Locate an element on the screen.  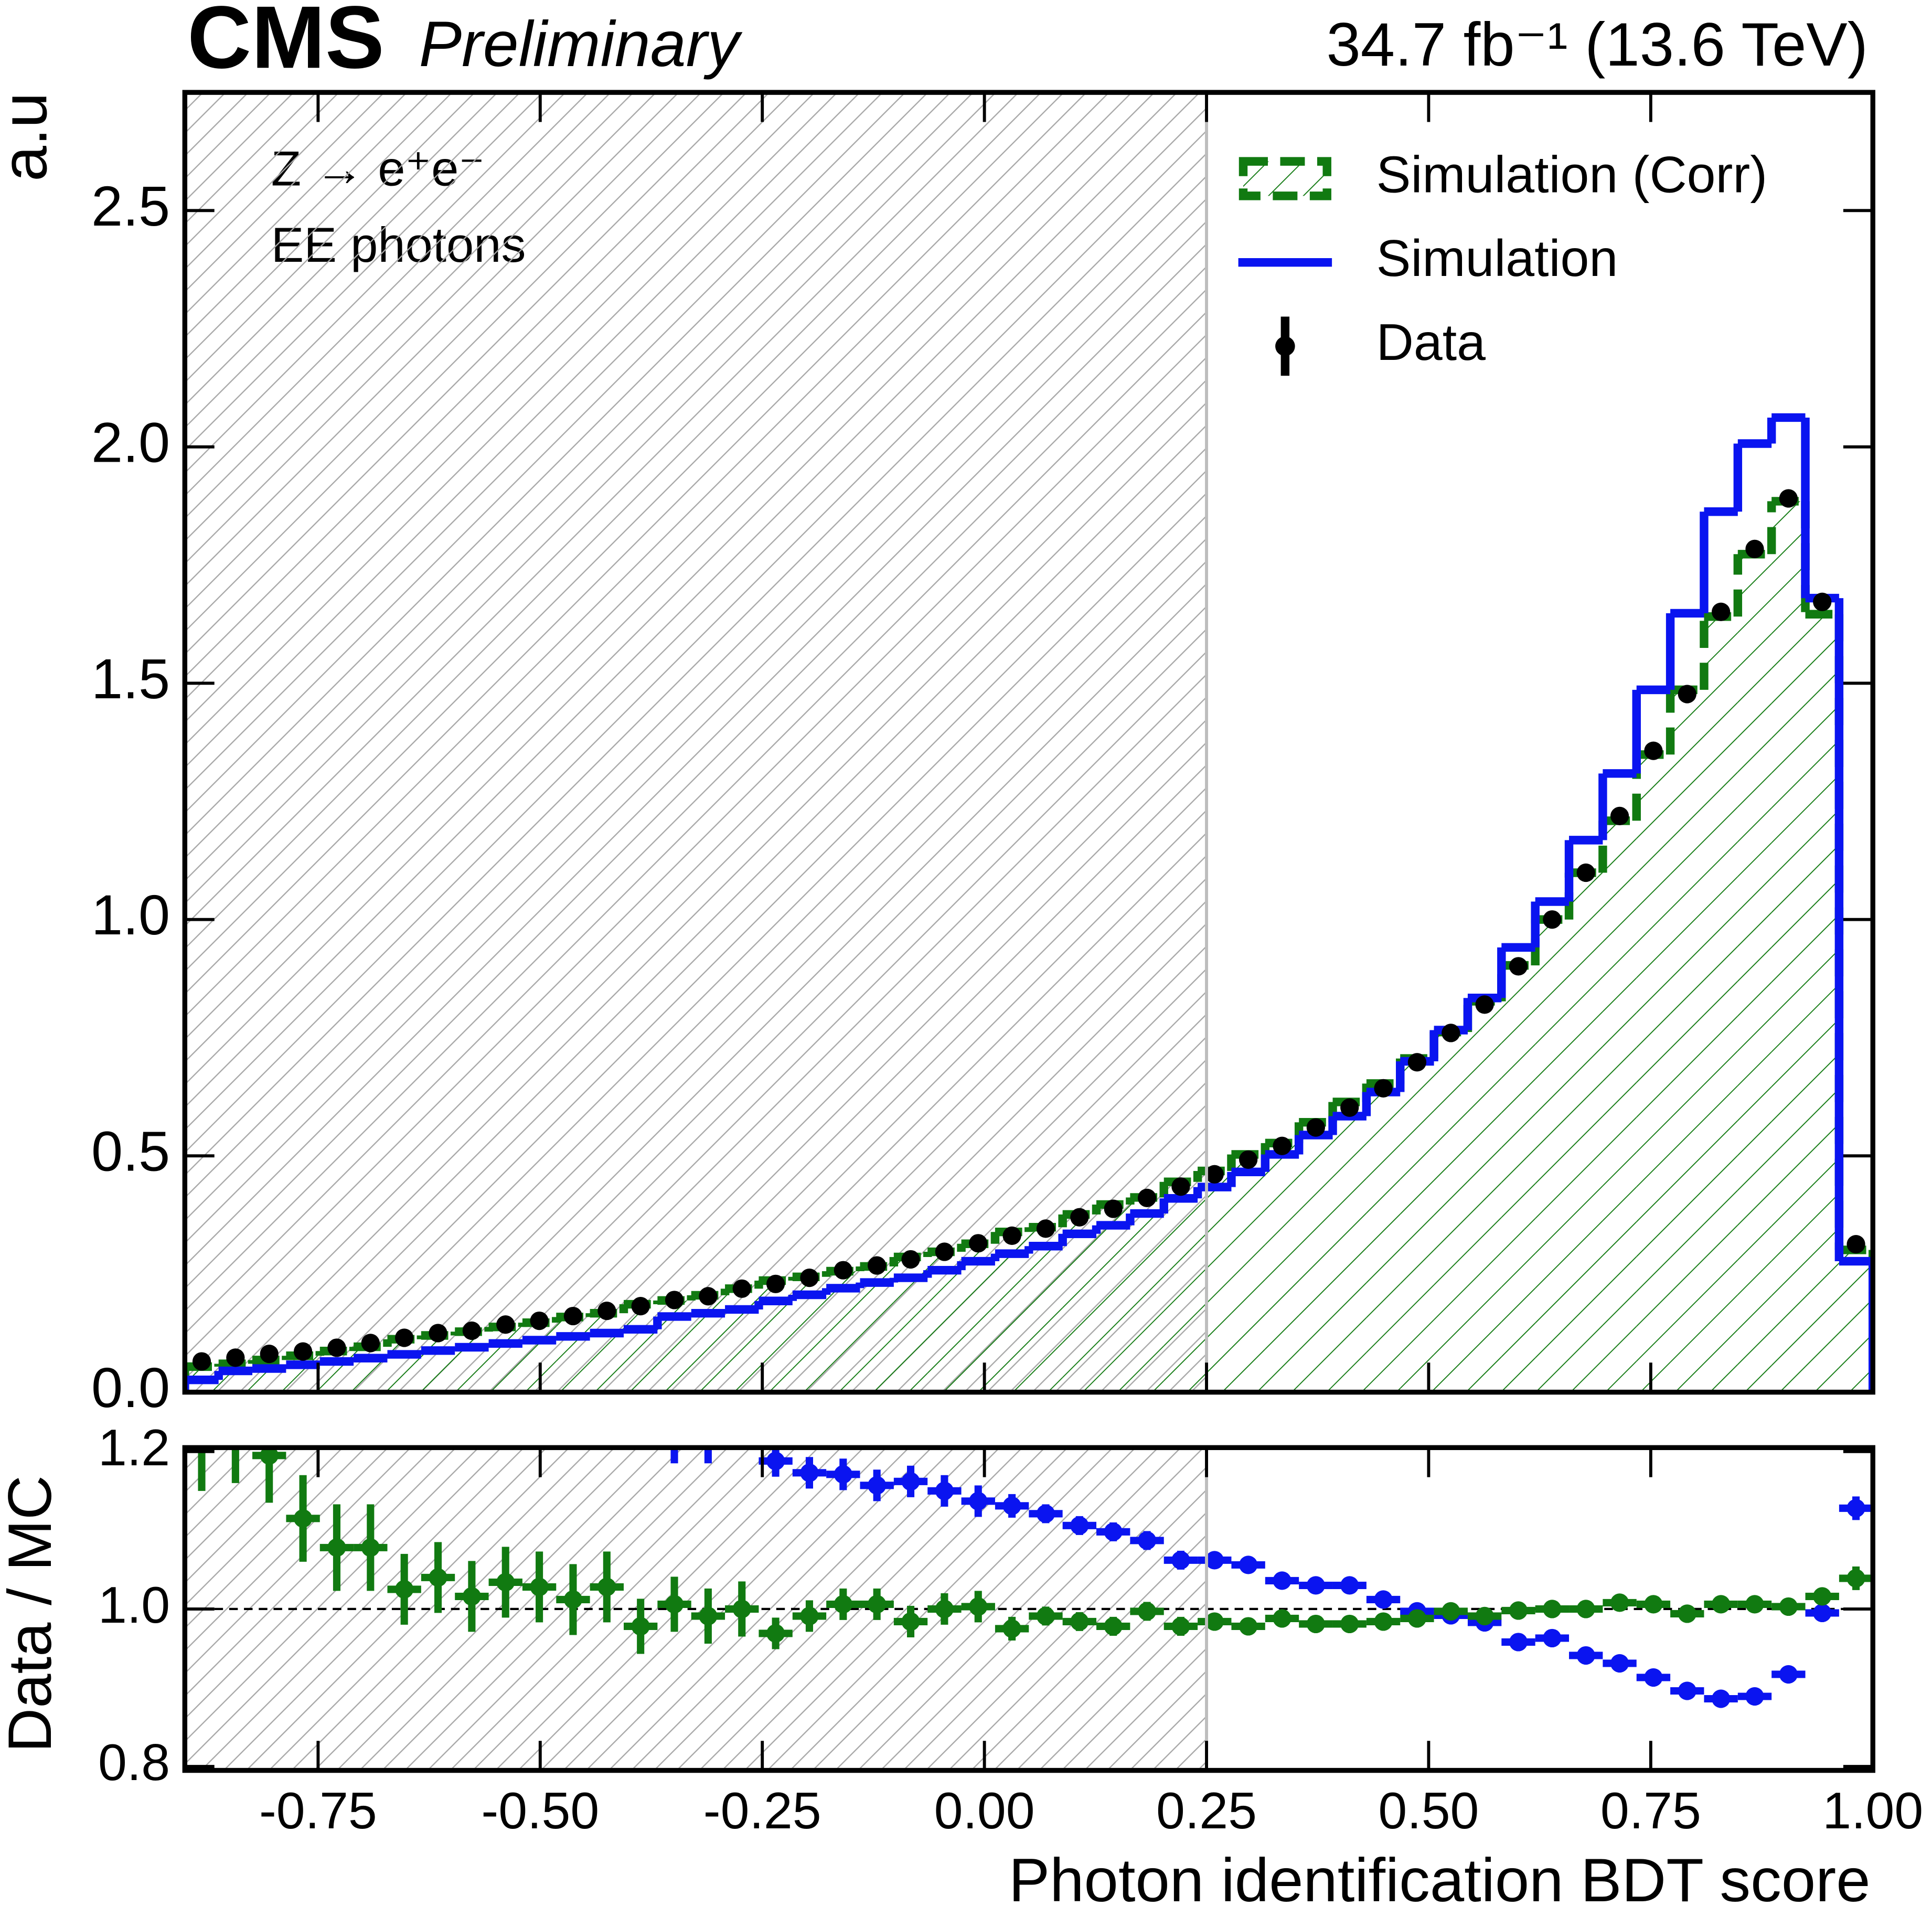
lumi-label: 34.7 fb⁻¹ (13.6 TeV) is located at coordinates (1598, 44).